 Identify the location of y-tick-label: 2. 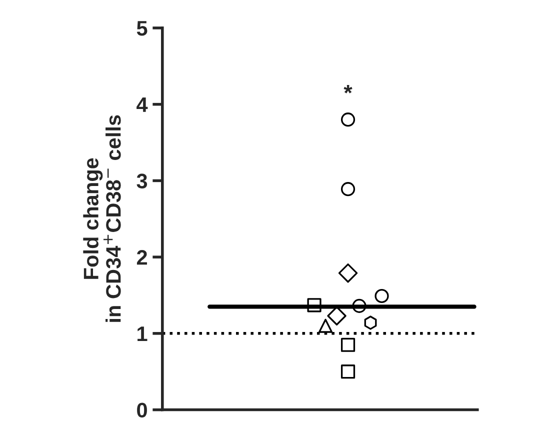
(141, 257).